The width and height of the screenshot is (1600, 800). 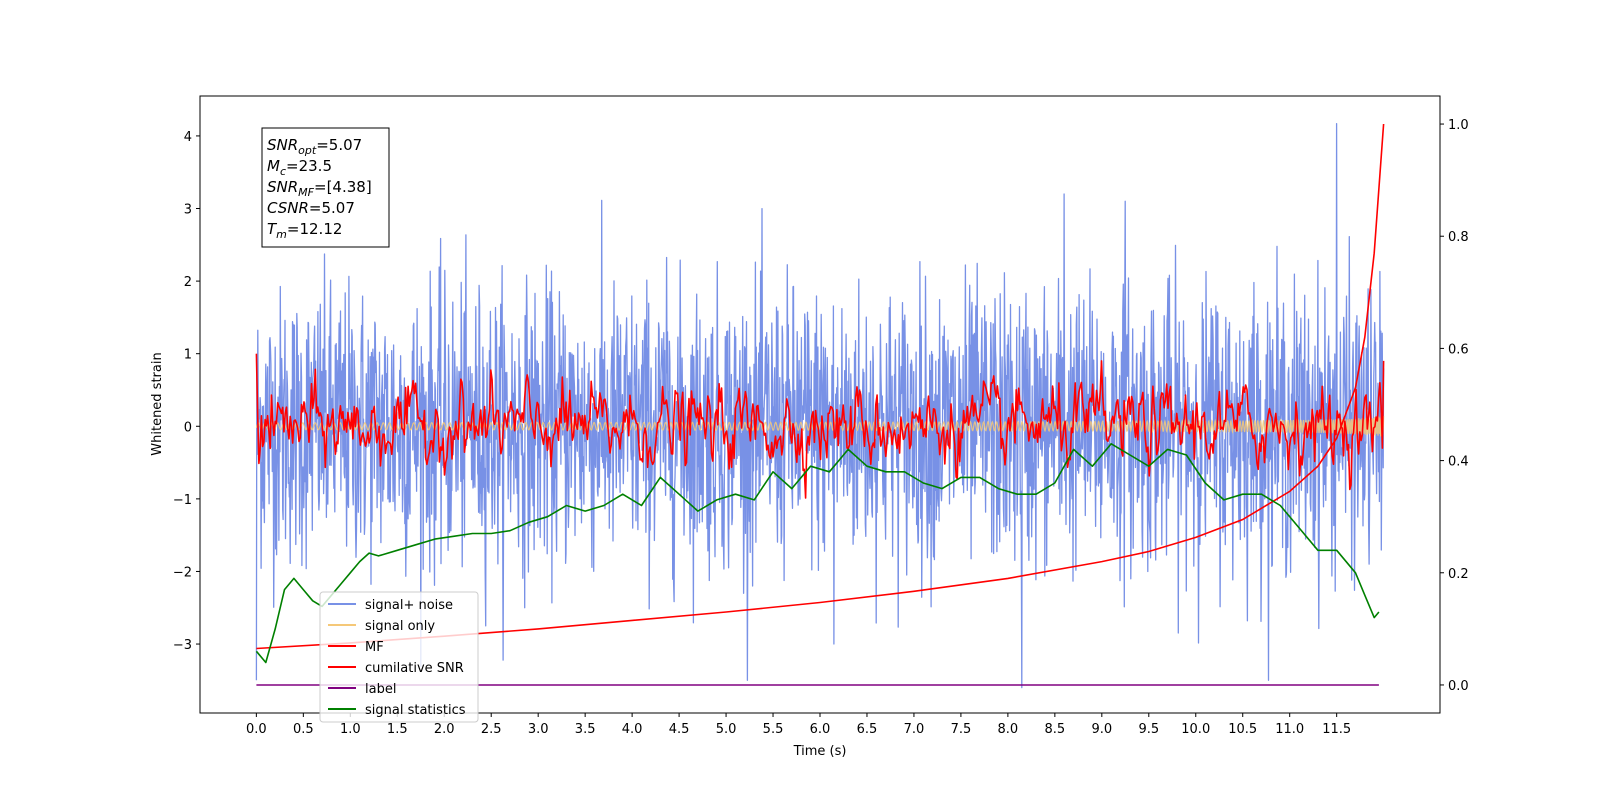 I want to click on y-axis-label-left: Whitened strain, so click(x=157, y=403).